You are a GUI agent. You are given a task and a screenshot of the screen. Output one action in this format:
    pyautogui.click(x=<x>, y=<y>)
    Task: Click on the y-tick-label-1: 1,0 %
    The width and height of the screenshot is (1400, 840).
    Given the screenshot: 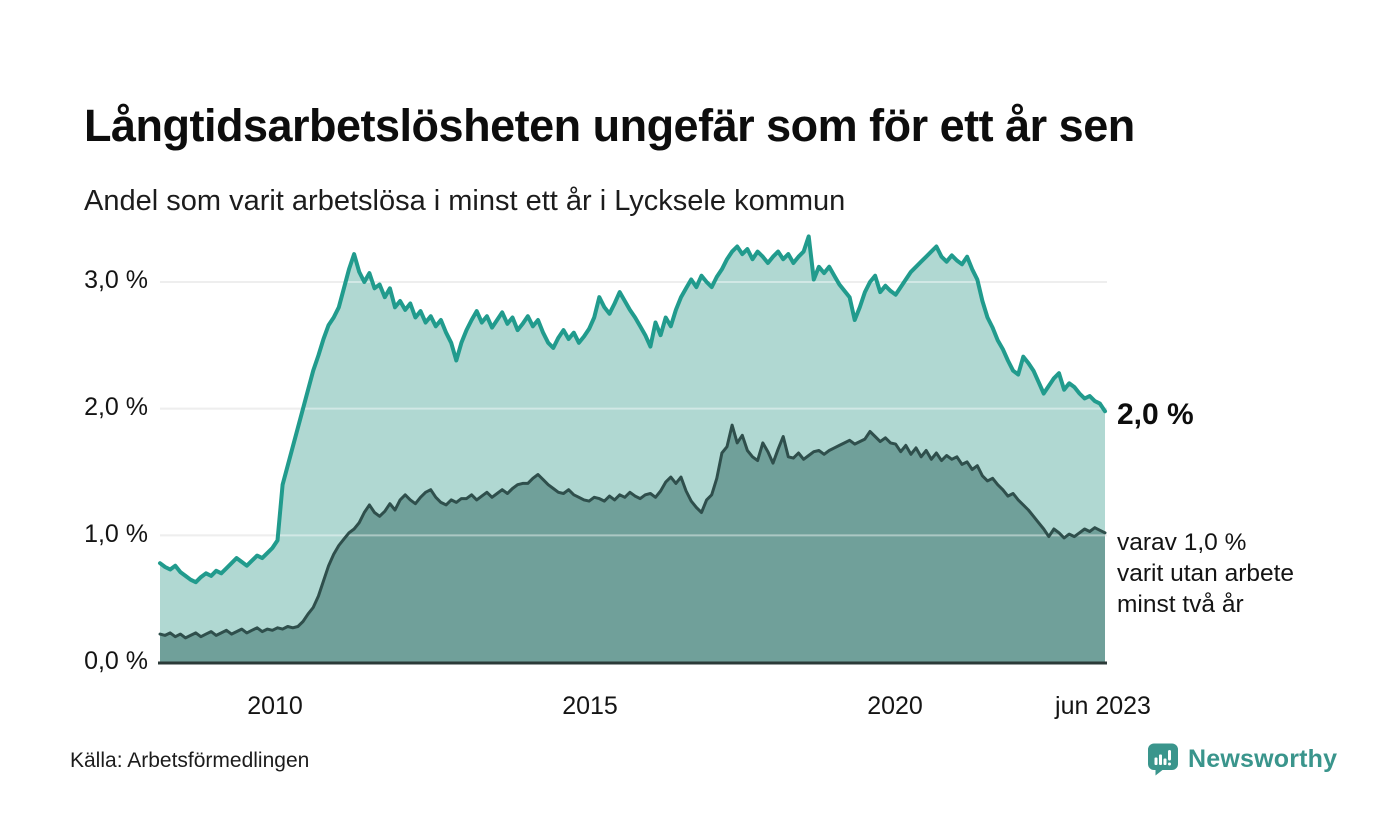 What is the action you would take?
    pyautogui.click(x=116, y=534)
    